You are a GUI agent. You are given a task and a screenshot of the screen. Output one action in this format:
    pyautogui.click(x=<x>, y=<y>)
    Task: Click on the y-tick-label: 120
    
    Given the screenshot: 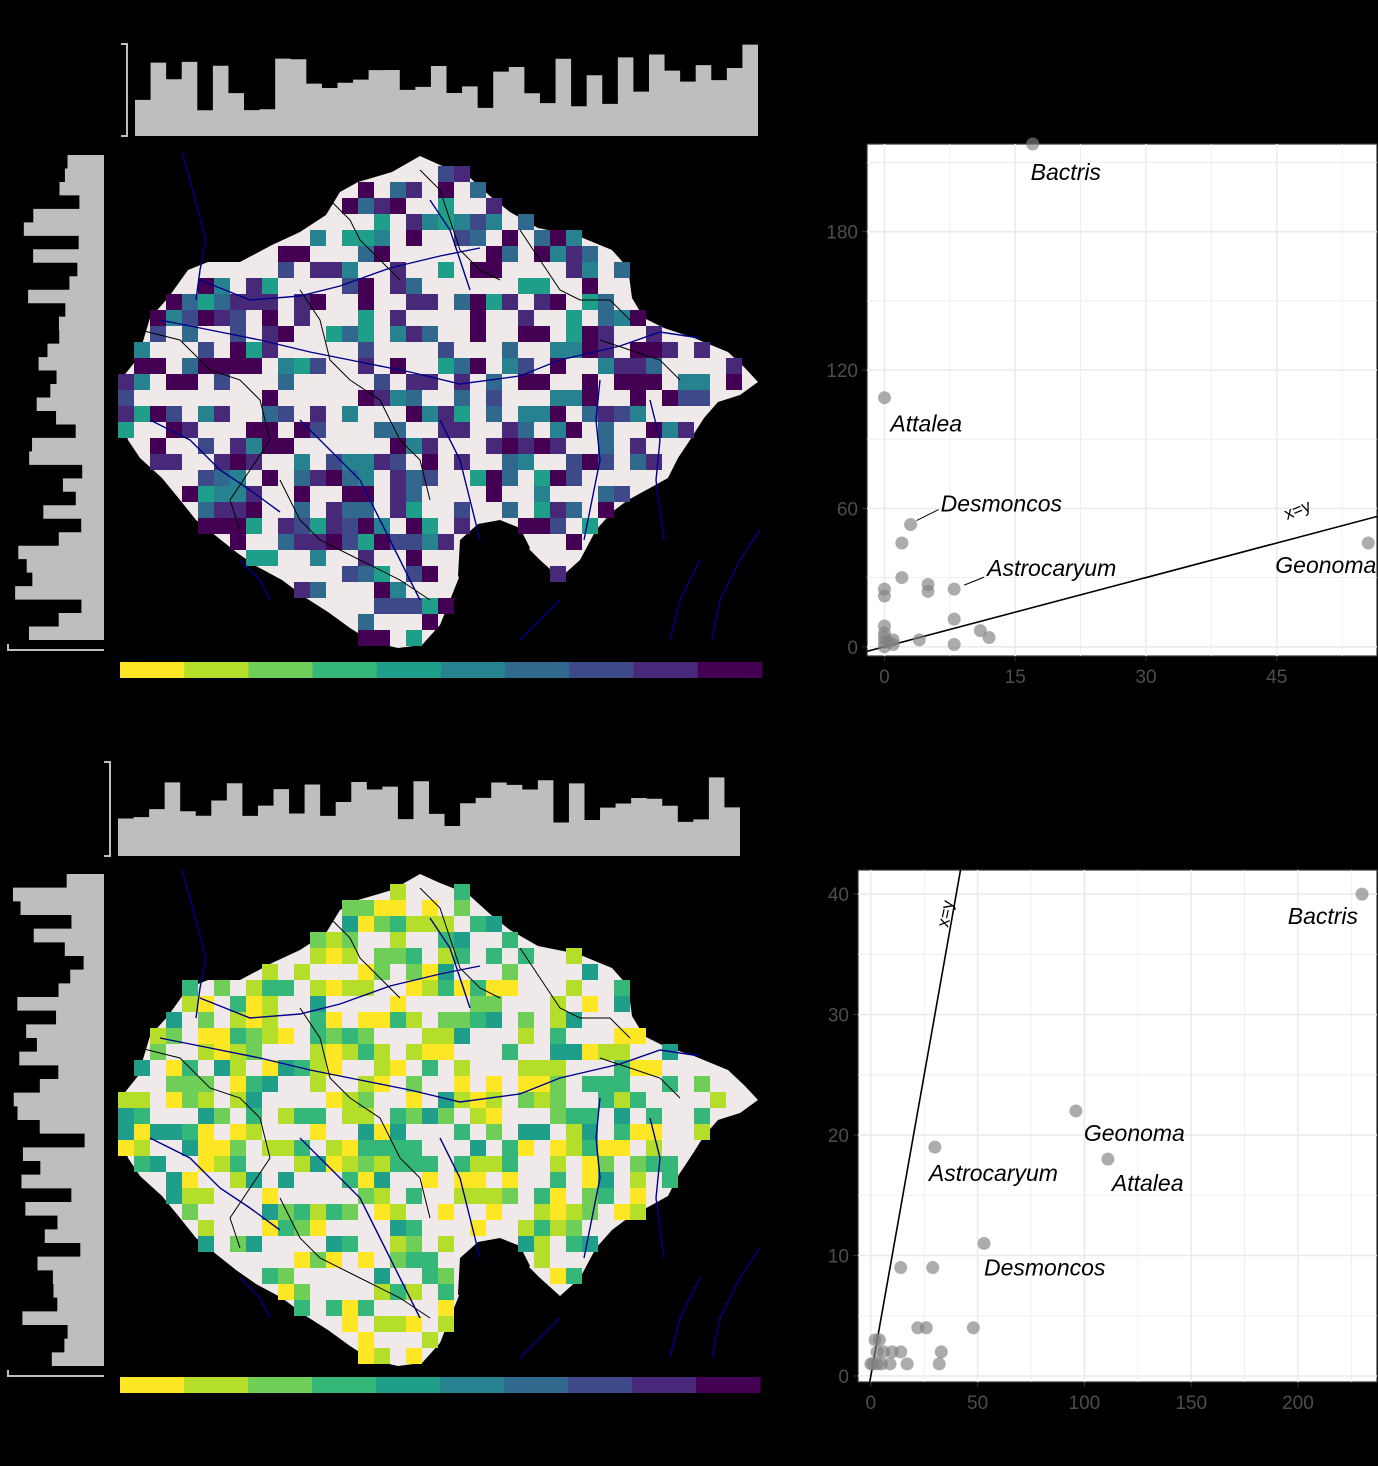 What is the action you would take?
    pyautogui.click(x=842, y=371)
    